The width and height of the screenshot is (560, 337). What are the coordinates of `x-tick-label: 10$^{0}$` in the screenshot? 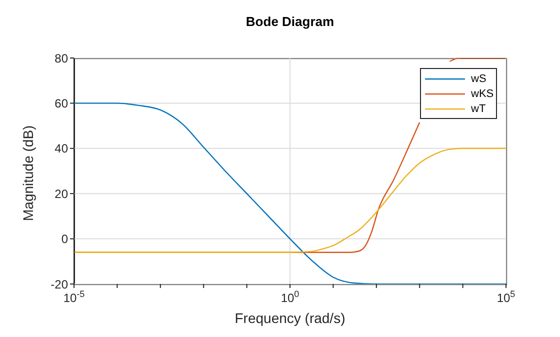 It's located at (290, 297).